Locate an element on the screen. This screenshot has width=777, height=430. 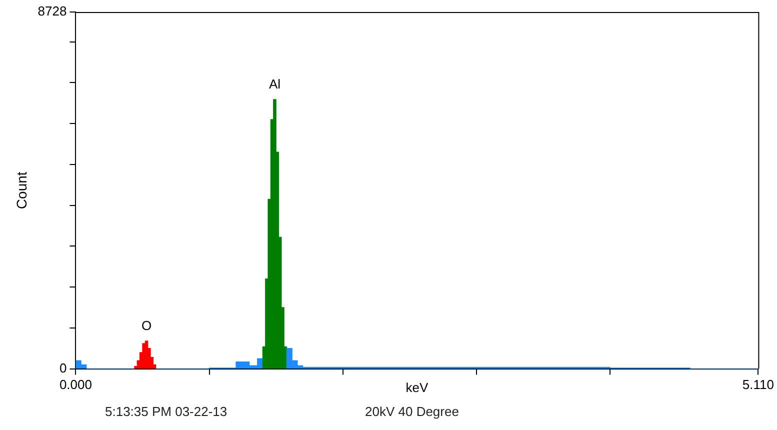
text: 20kV 40 Degree is located at coordinates (412, 411).